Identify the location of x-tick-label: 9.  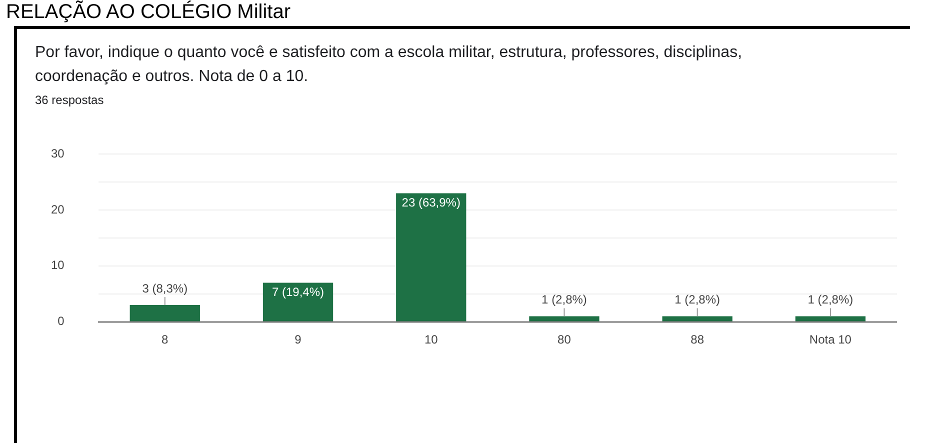
(298, 339).